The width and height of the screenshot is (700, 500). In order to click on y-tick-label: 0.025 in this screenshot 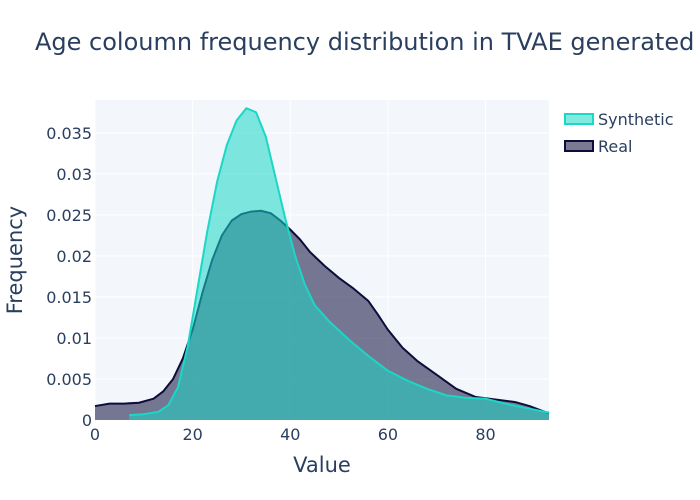, I will do `click(69, 215)`.